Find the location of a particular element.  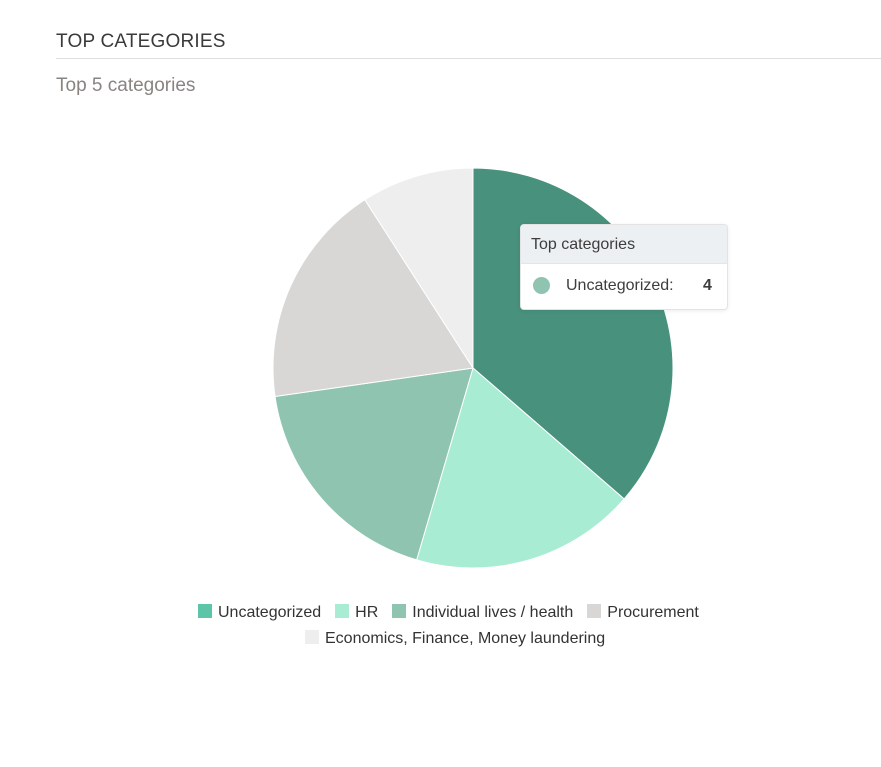

legend-label: HR is located at coordinates (367, 612).